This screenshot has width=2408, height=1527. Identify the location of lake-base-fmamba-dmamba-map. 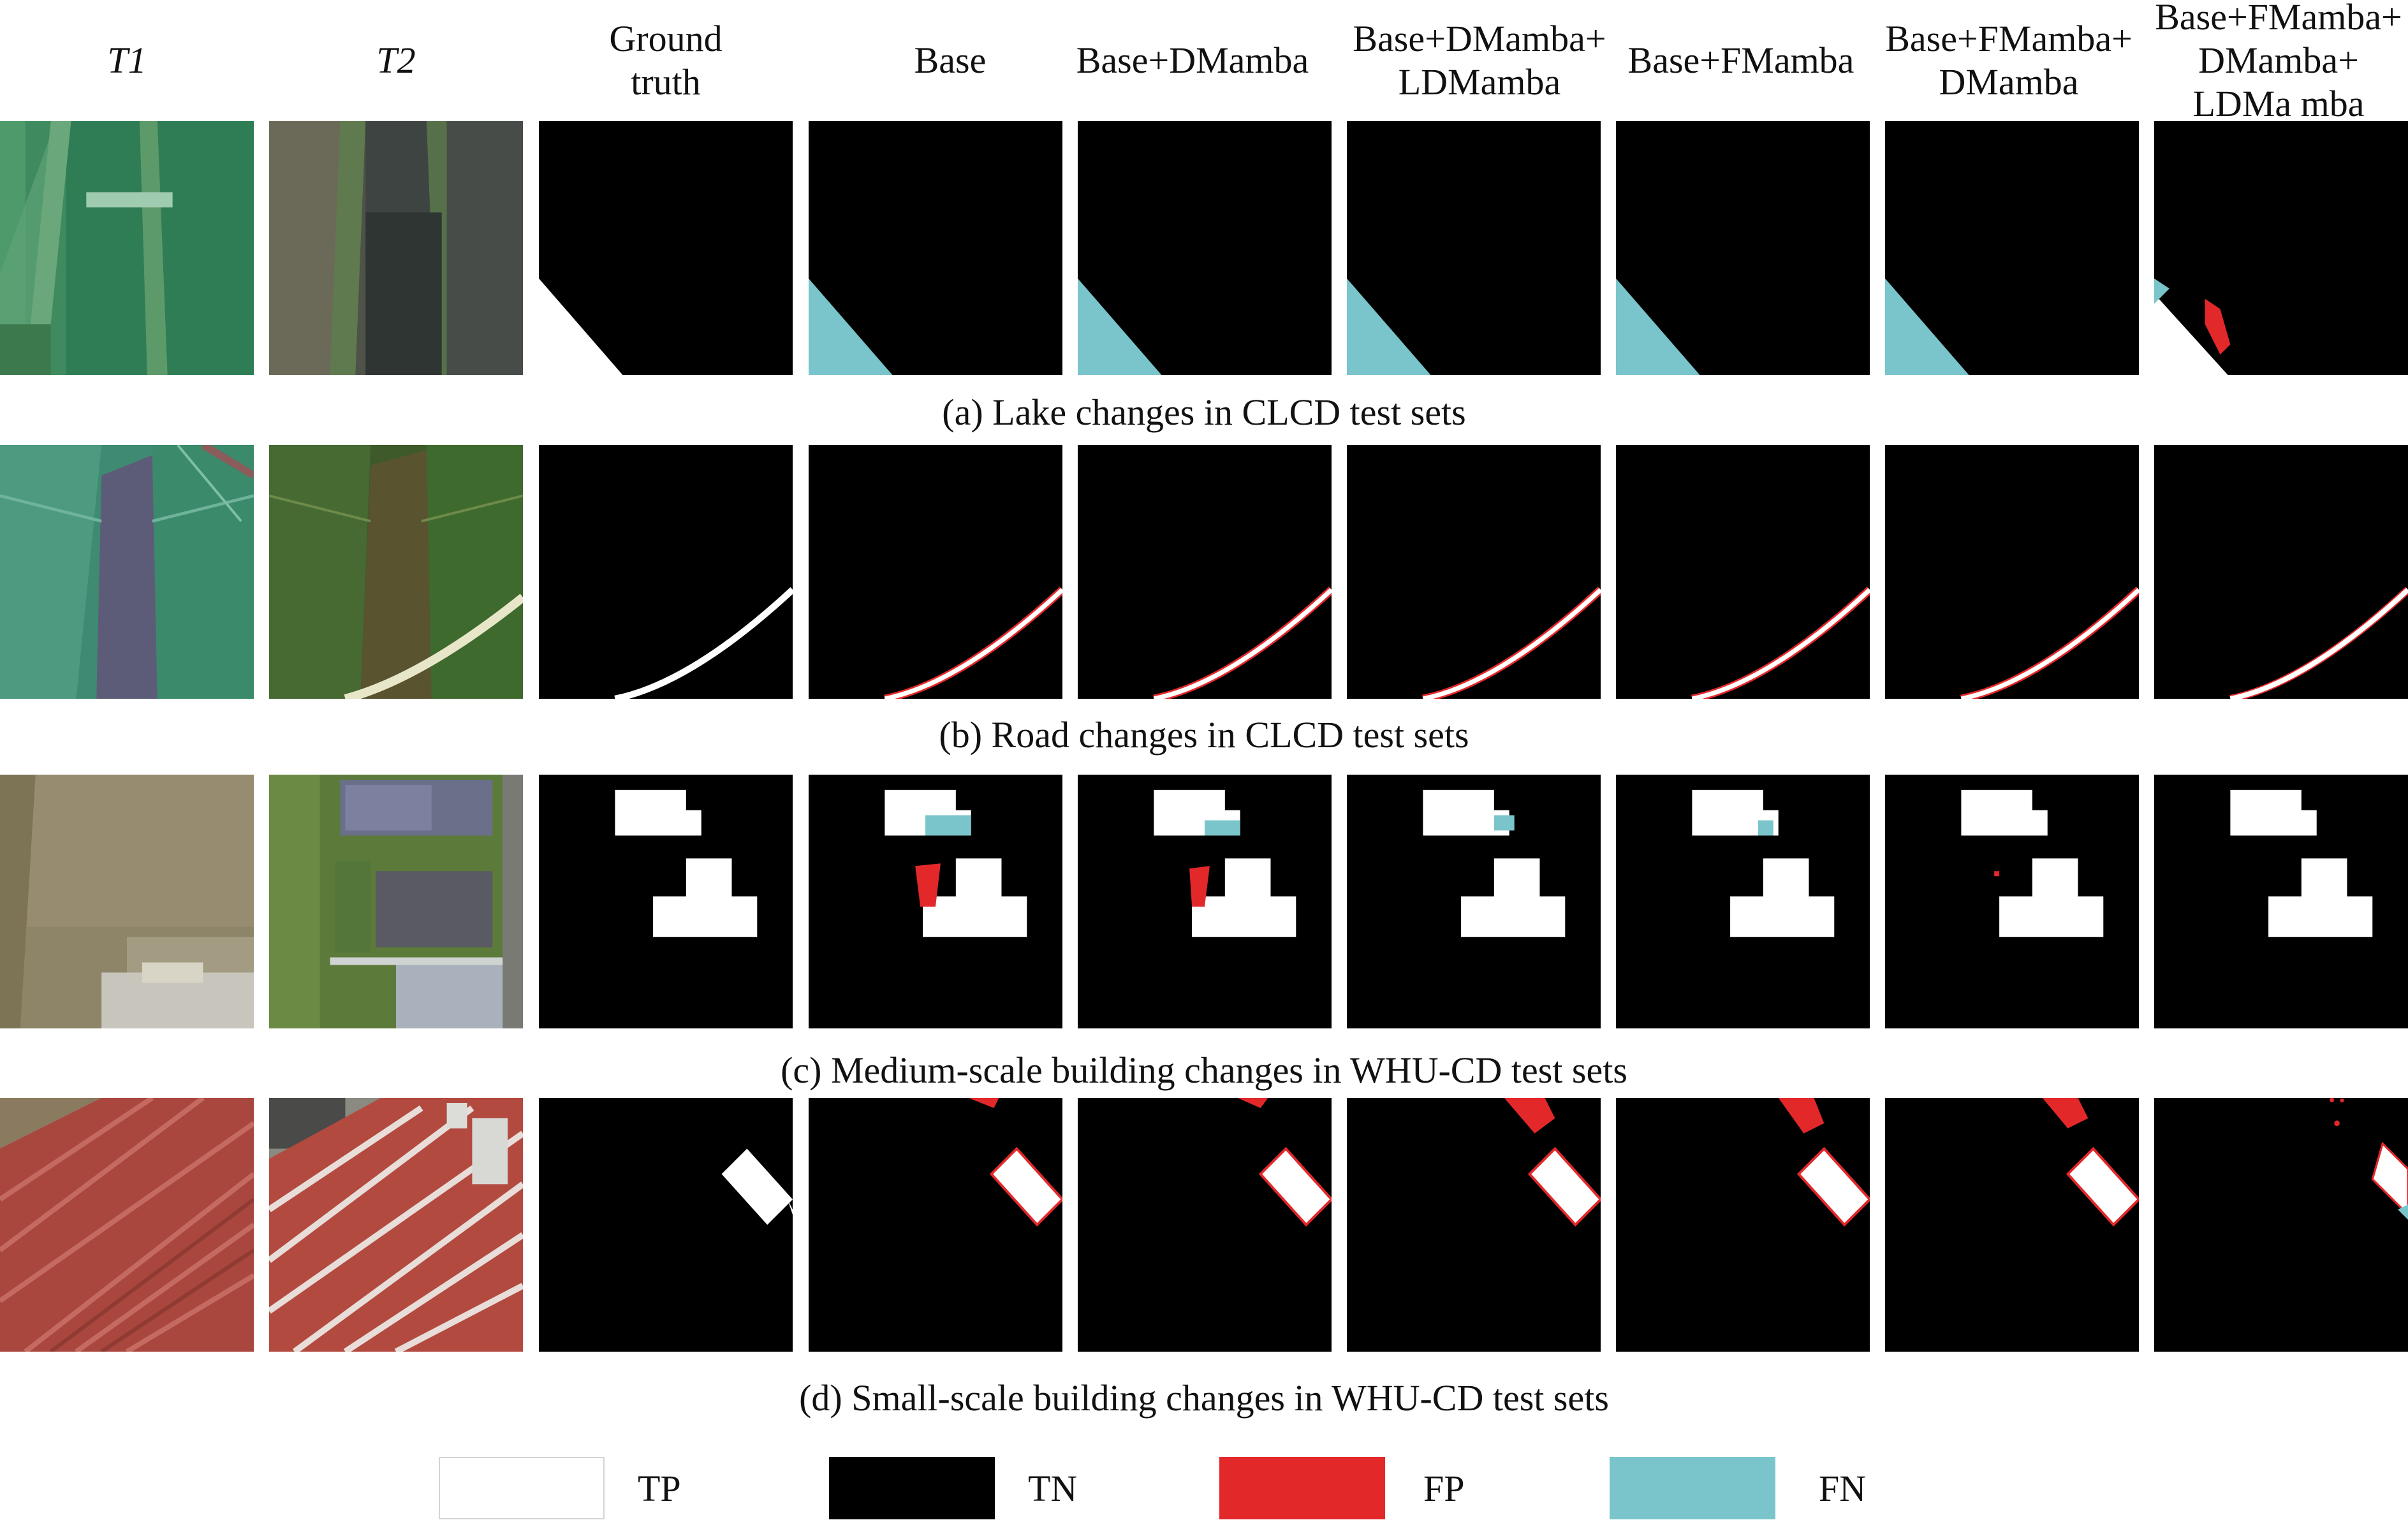
(2012, 248).